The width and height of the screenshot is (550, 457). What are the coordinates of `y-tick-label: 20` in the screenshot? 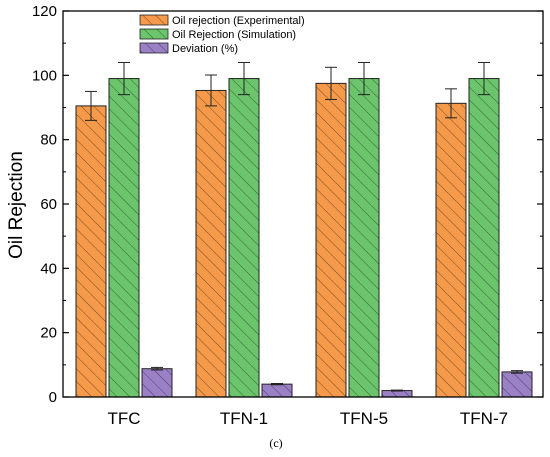 It's located at (48, 333).